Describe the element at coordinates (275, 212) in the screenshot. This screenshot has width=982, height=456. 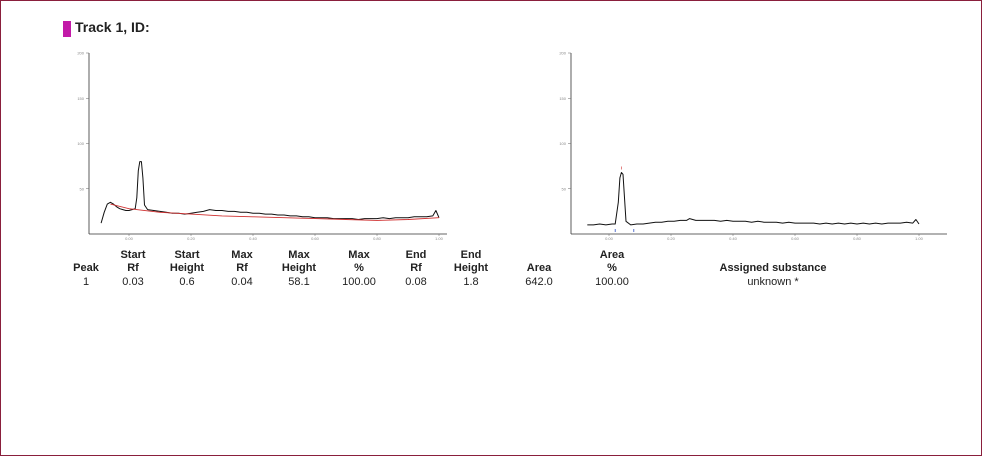
I see `chart-1-baseline-line` at that location.